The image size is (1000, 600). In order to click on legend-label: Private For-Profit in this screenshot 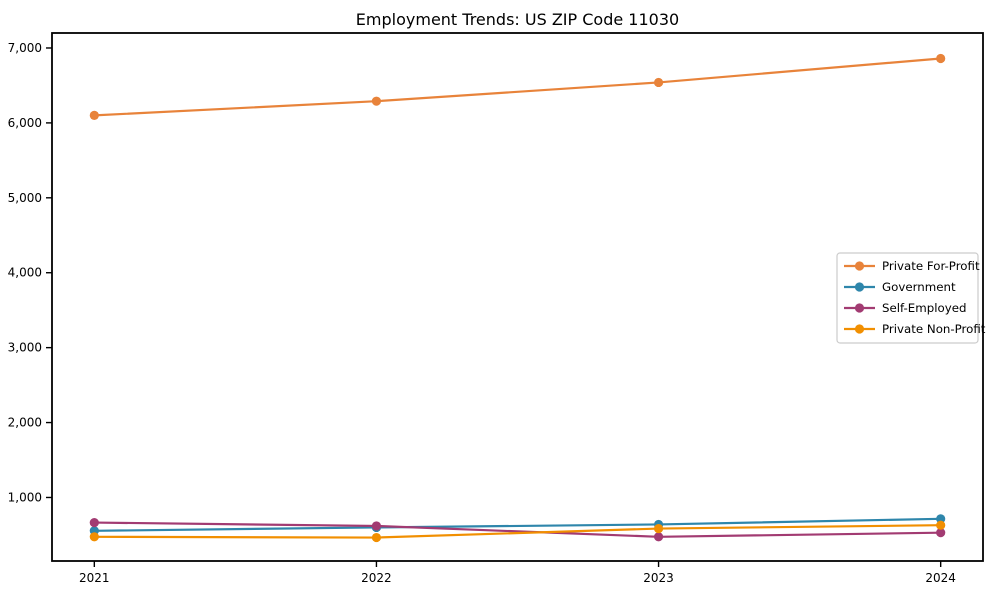, I will do `click(931, 266)`.